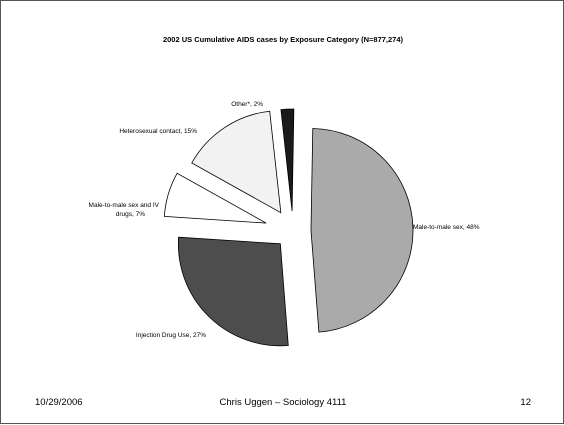 Image resolution: width=564 pixels, height=425 pixels. Describe the element at coordinates (158, 131) in the screenshot. I see `slice-label-4: Heterosexual contact, 15%` at that location.